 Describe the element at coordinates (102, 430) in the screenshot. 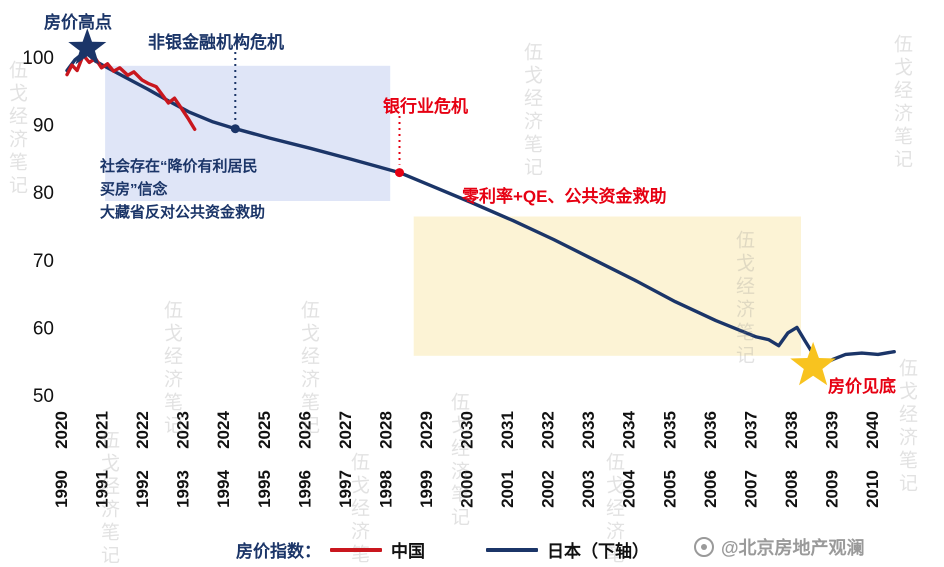

I see `x-tick-top: 2021` at that location.